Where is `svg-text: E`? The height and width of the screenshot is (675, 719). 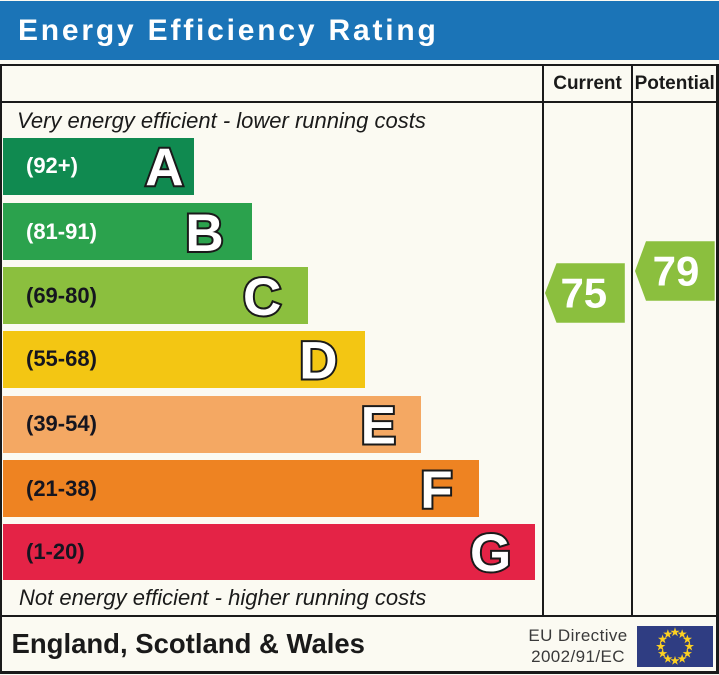
svg-text: E is located at coordinates (378, 426).